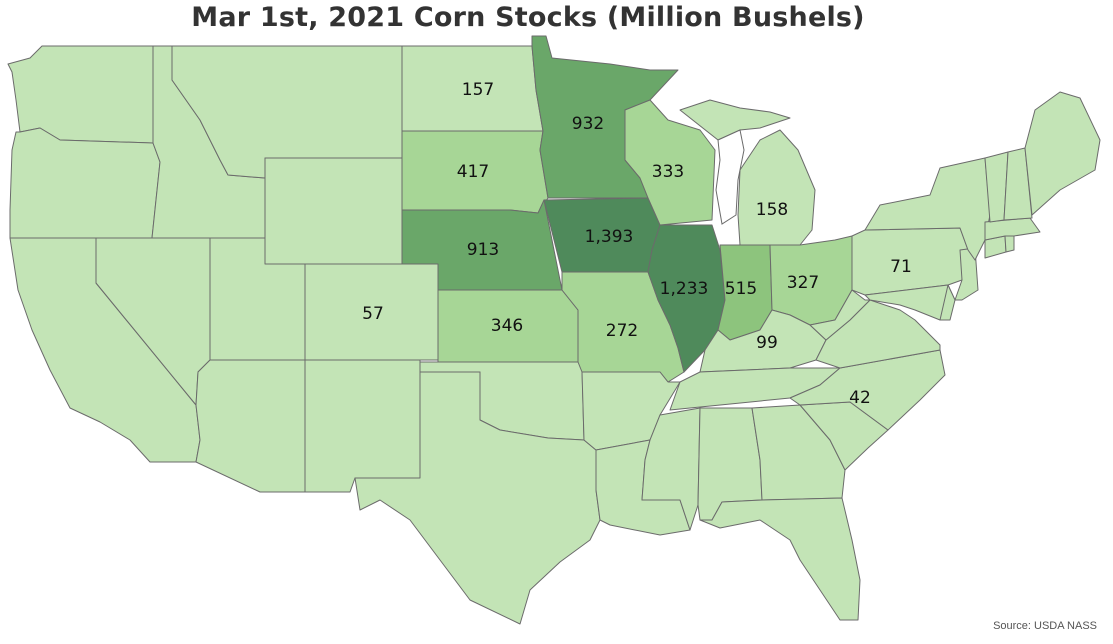 The width and height of the screenshot is (1113, 644). What do you see at coordinates (473, 172) in the screenshot?
I see `value-label-south-dakota: 417` at bounding box center [473, 172].